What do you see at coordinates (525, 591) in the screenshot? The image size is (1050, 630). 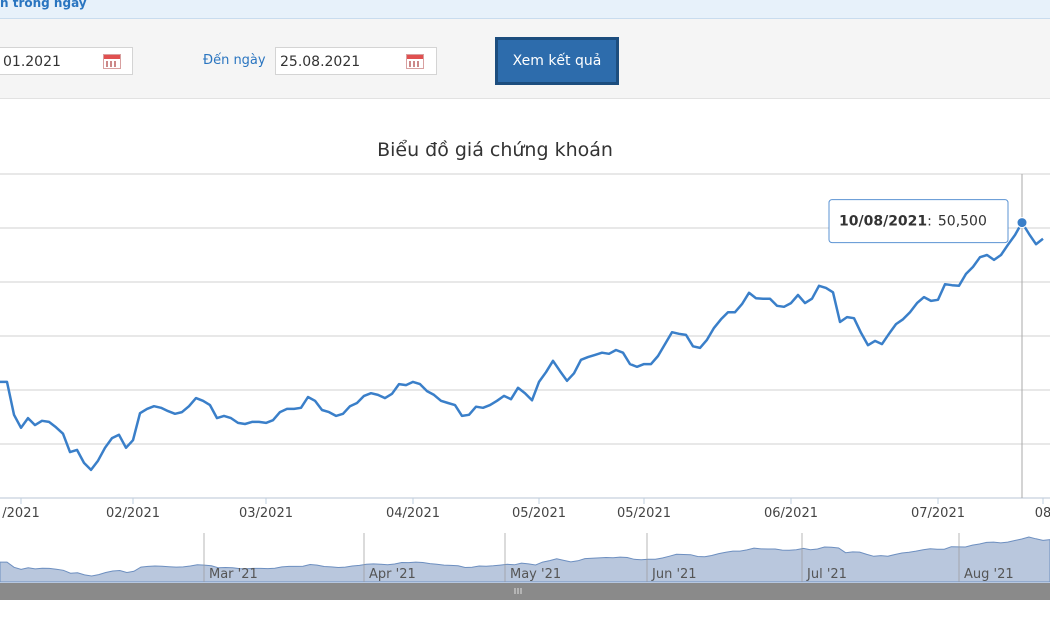 I see `scrollbar` at bounding box center [525, 591].